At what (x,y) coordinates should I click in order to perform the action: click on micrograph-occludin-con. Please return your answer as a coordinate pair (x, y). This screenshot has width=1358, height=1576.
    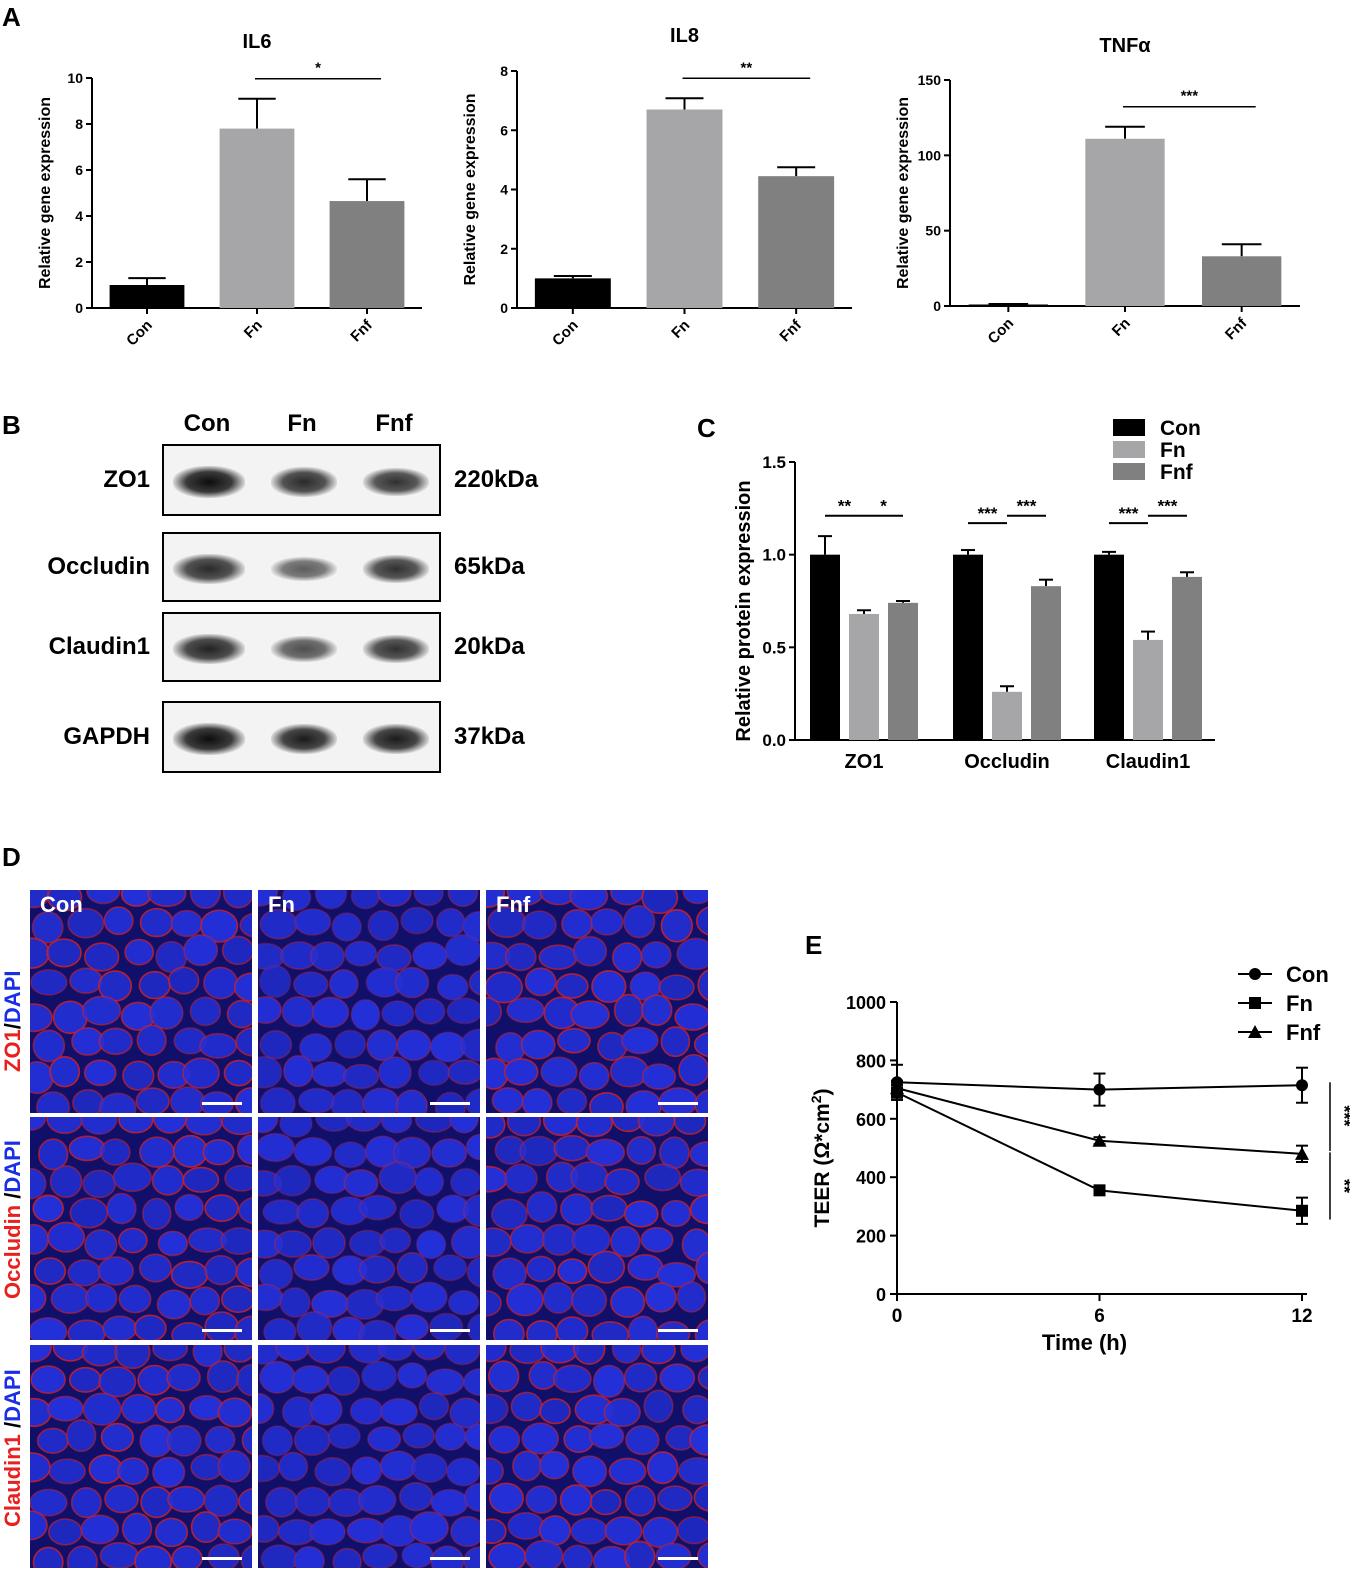
    Looking at the image, I should click on (141, 1228).